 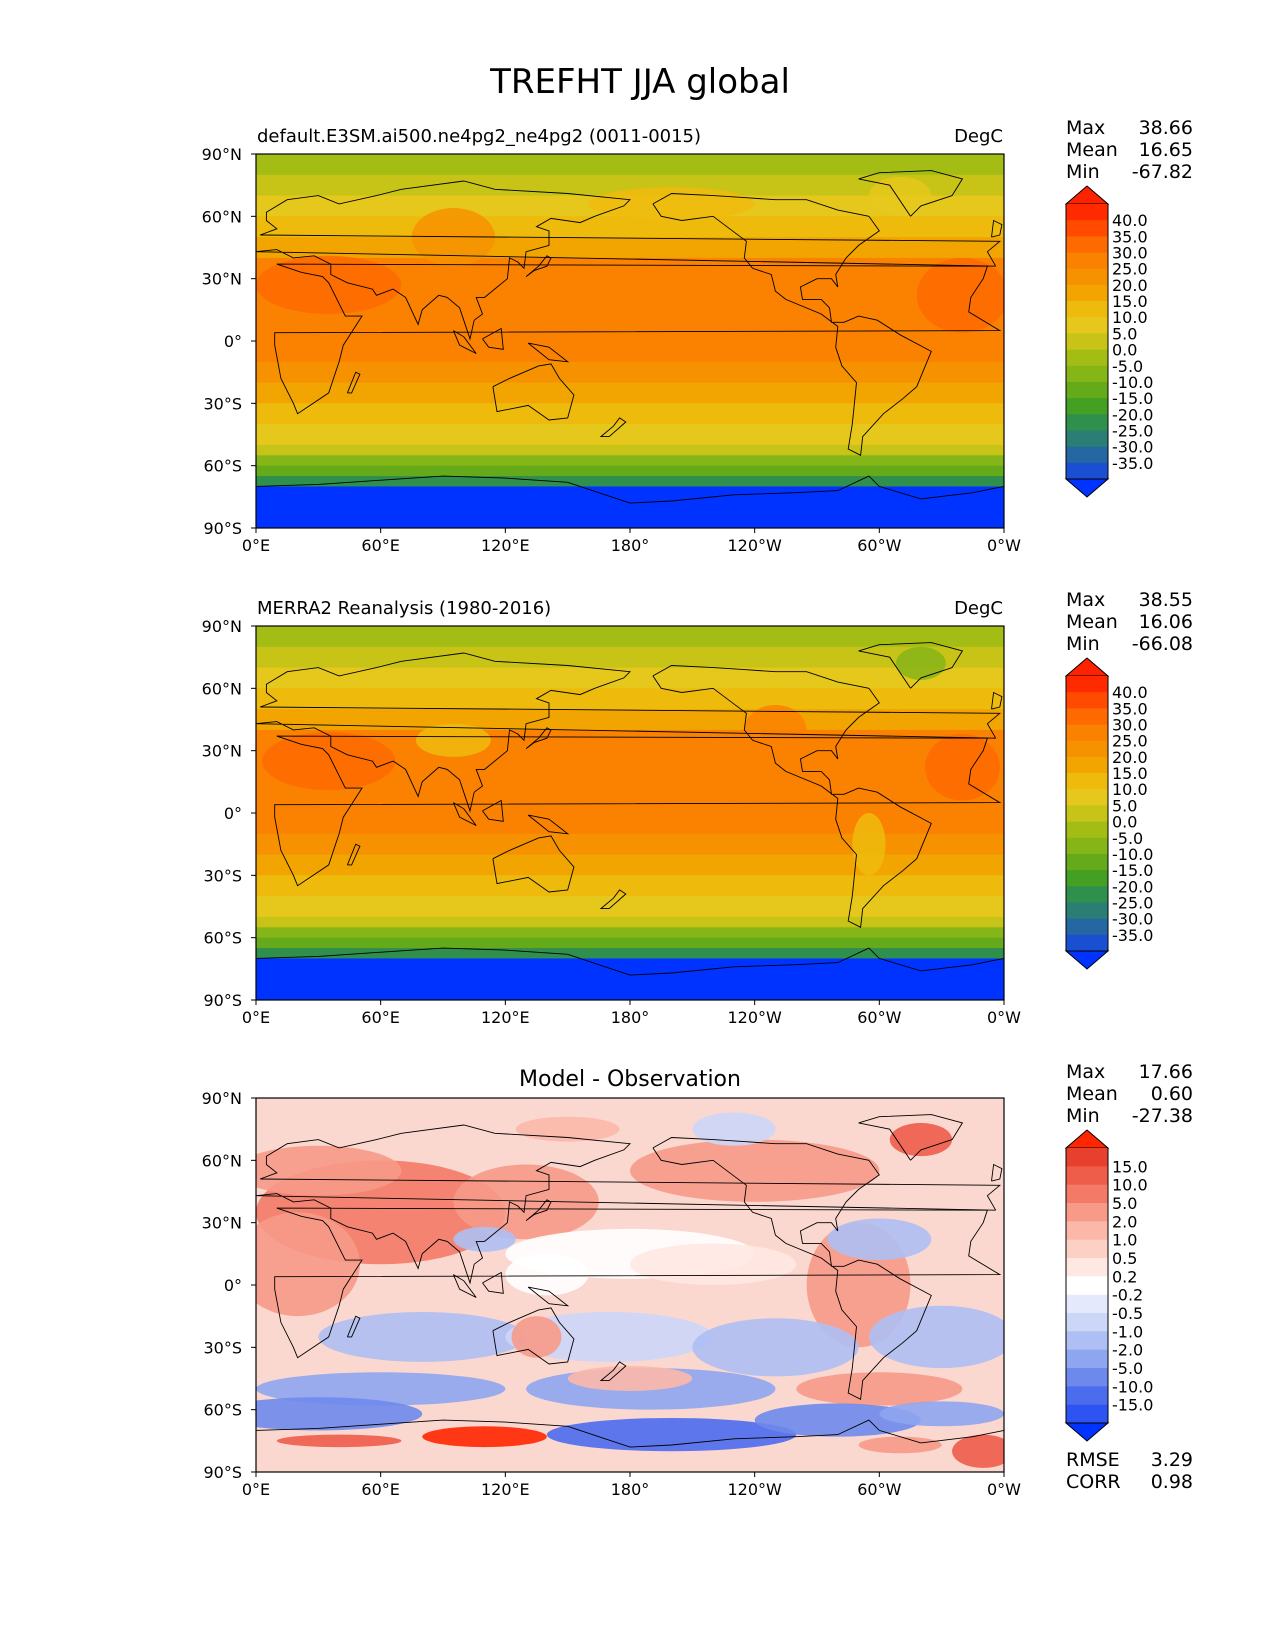 I want to click on stat-value-max: 38.66, so click(x=1166, y=128).